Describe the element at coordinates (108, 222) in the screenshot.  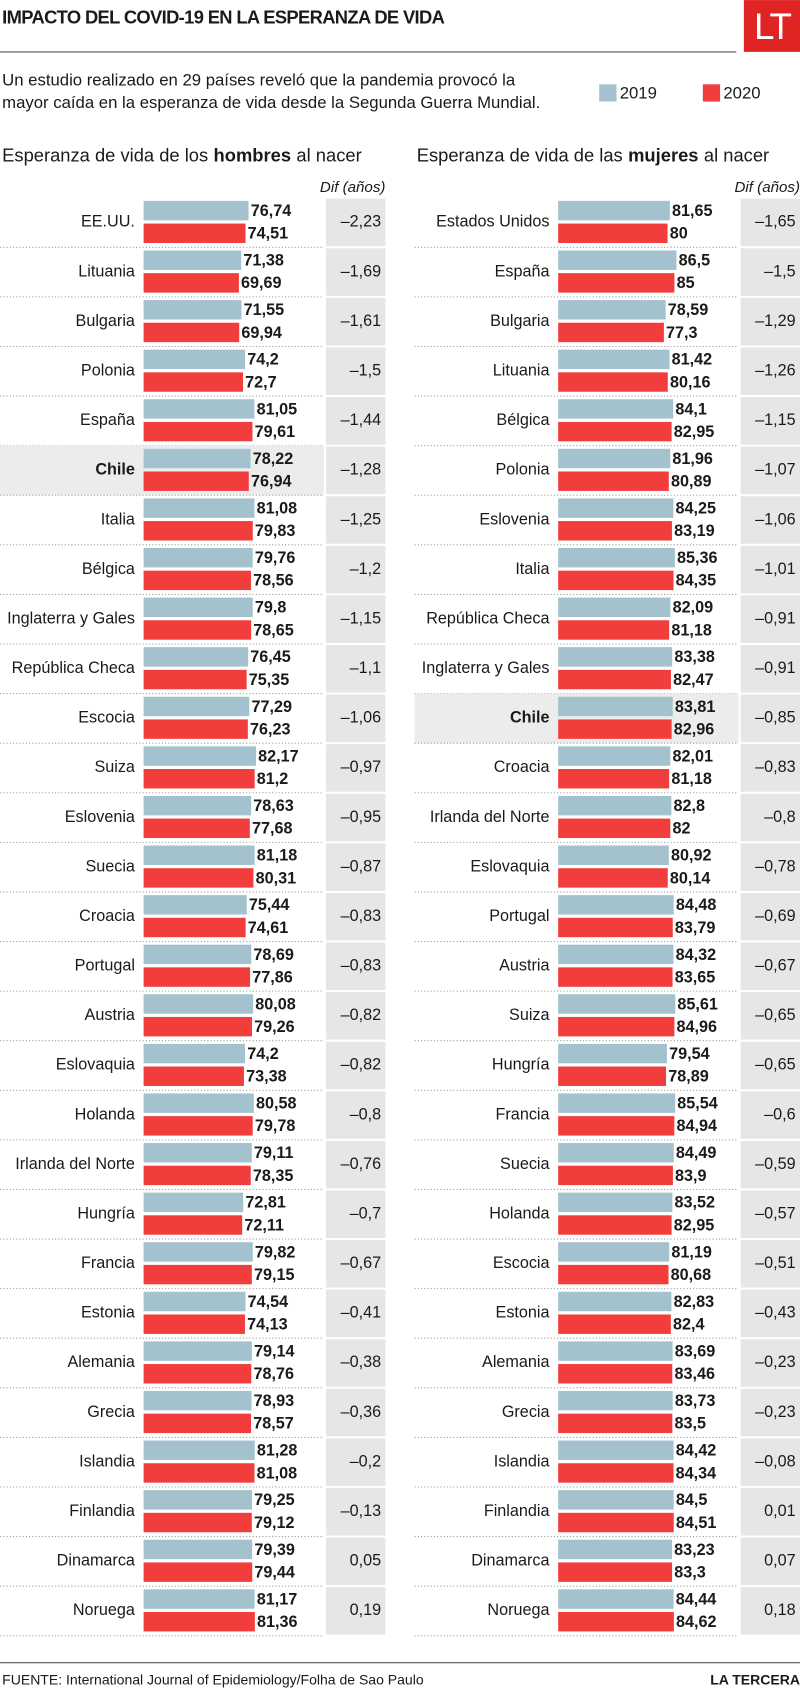
I see `country-label: EE.UU.` at that location.